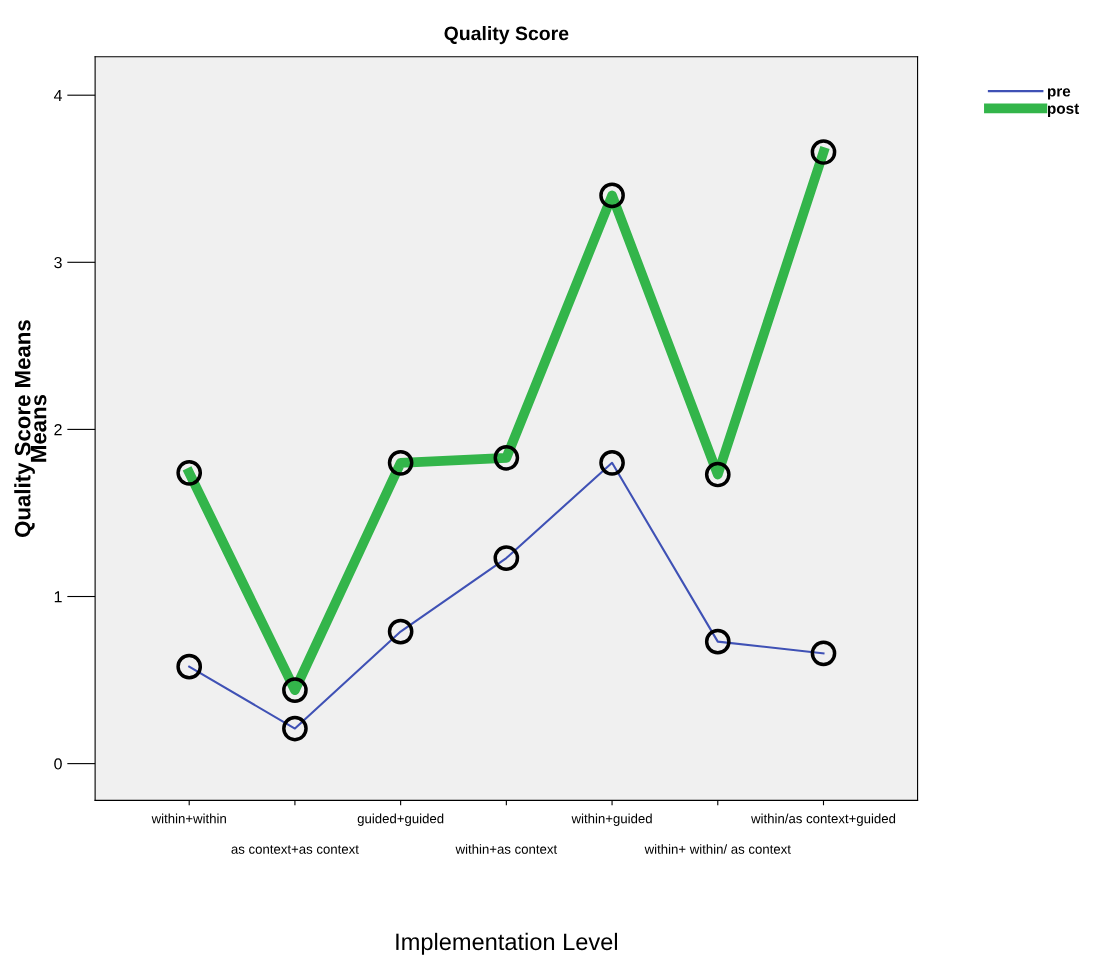 This screenshot has width=1119, height=962. I want to click on x-tick-label: guided+guided, so click(400, 819).